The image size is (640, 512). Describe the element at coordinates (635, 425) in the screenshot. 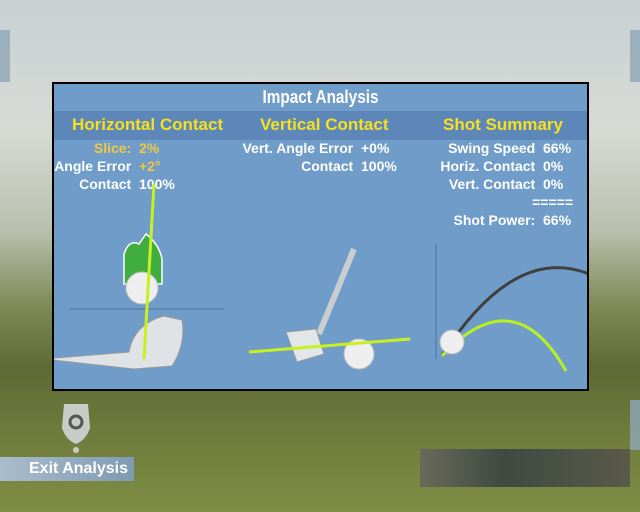

I see `right-edge-marker-lower` at that location.